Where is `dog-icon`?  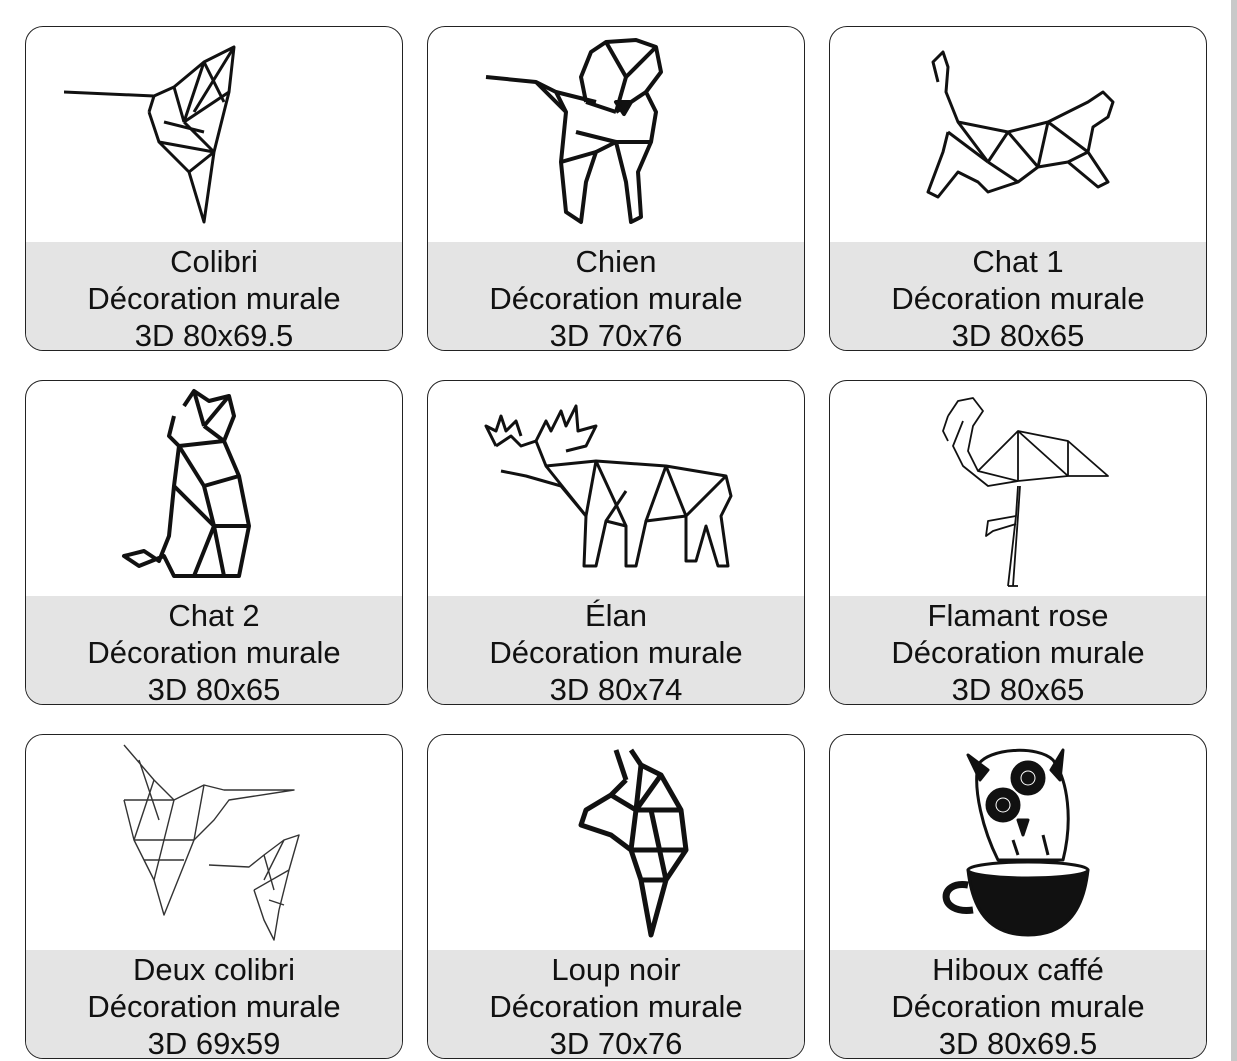
dog-icon is located at coordinates (616, 134).